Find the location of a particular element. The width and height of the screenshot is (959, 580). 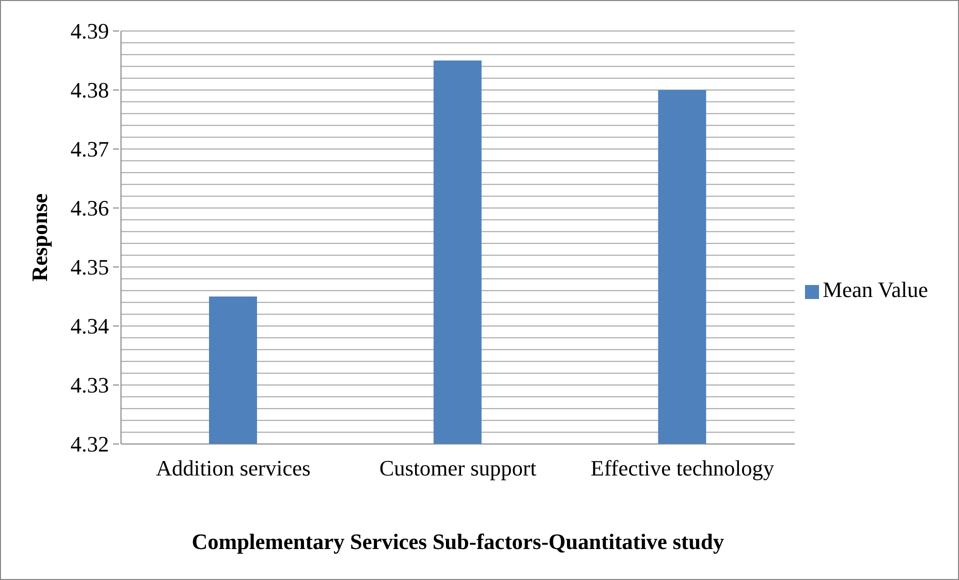

x-axis-title: Complementary Services Sub-factors-Quantitative study is located at coordinates (458, 541).